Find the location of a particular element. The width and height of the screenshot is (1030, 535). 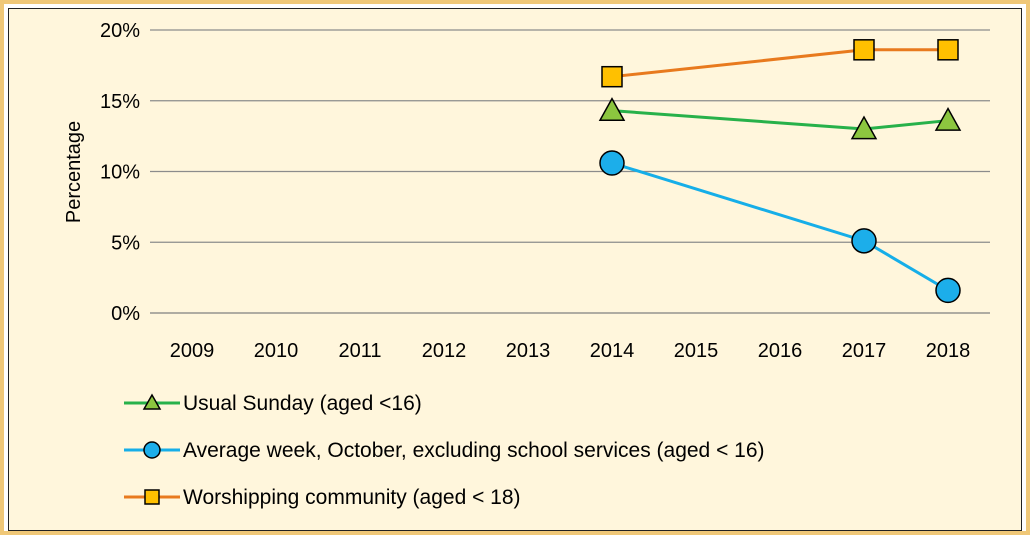

x-tick-label: 2012 is located at coordinates (444, 351).